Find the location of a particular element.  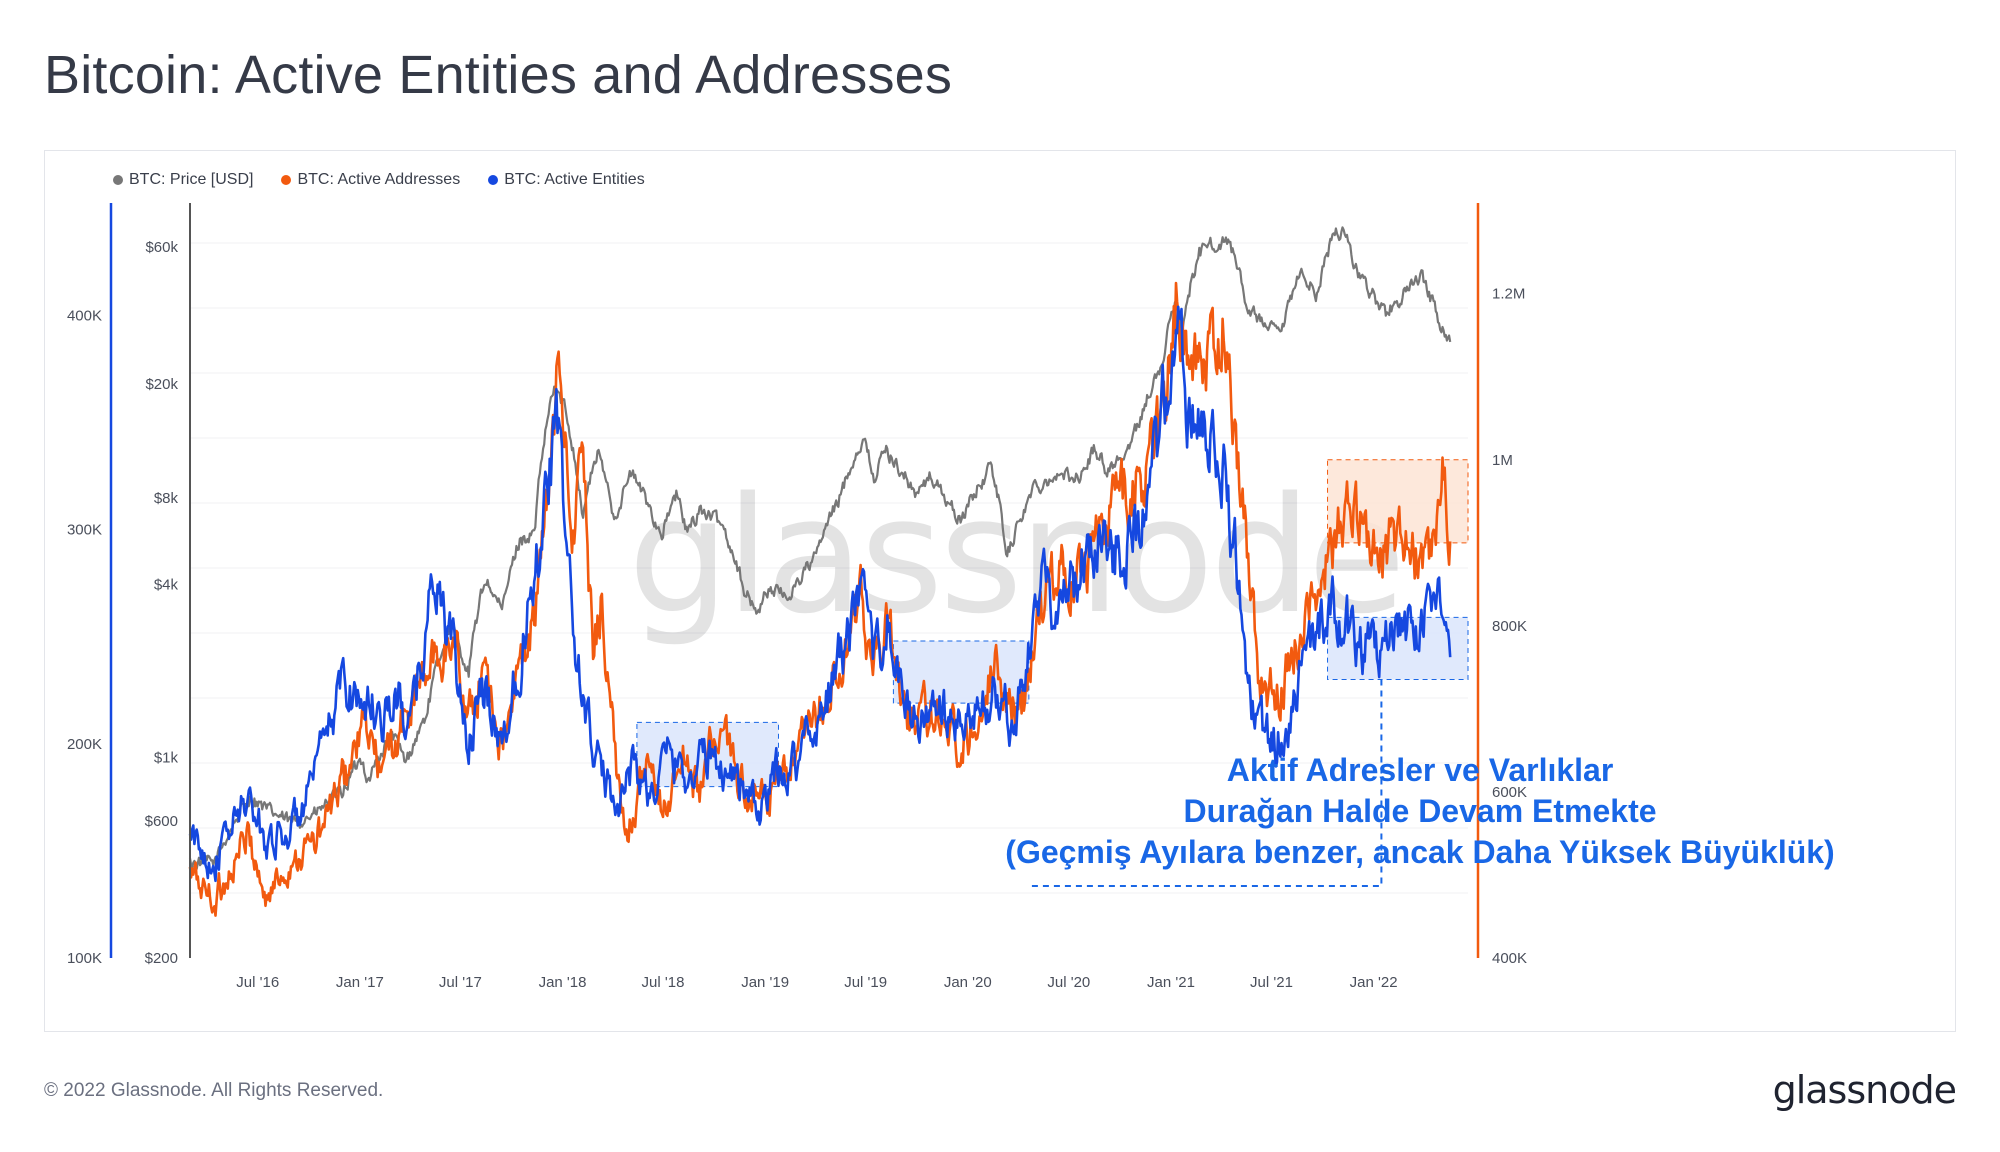

annotation-line-2: Durağan Halde Devam Etmekte is located at coordinates (1420, 811).